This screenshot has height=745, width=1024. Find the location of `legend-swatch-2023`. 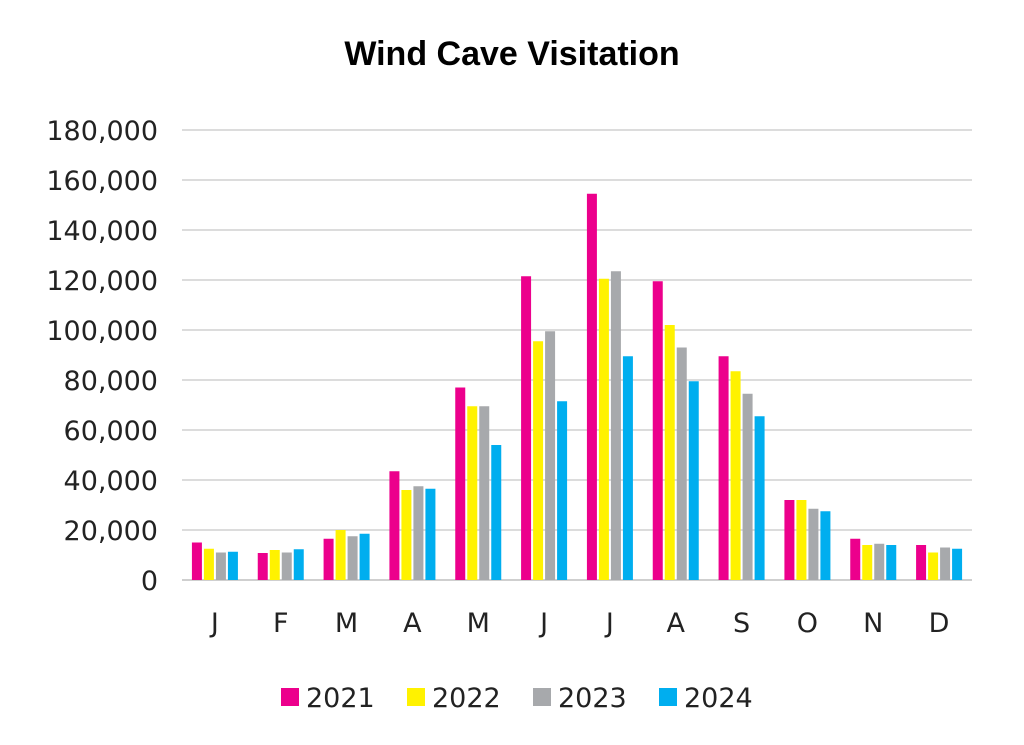

legend-swatch-2023 is located at coordinates (542, 697).